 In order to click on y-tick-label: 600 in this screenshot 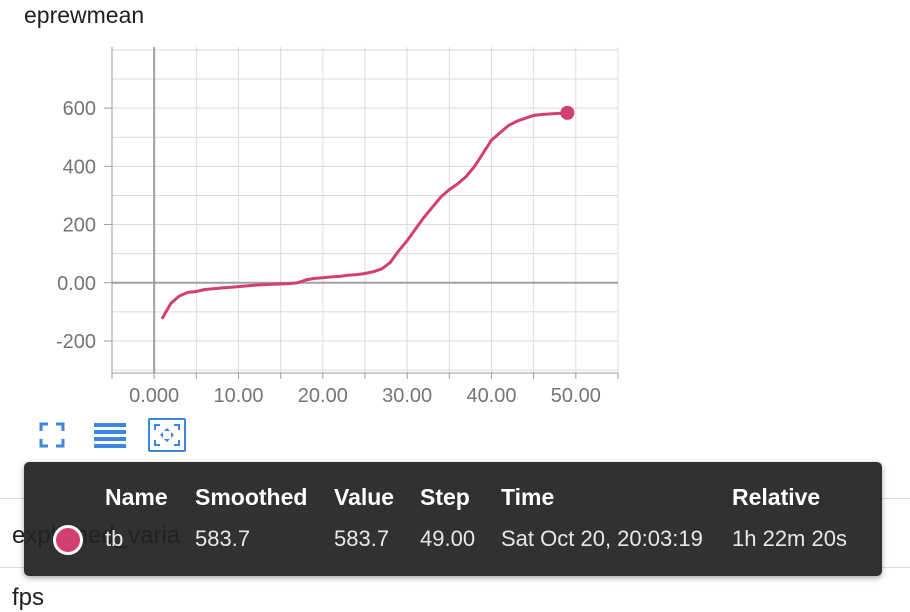, I will do `click(79, 109)`.